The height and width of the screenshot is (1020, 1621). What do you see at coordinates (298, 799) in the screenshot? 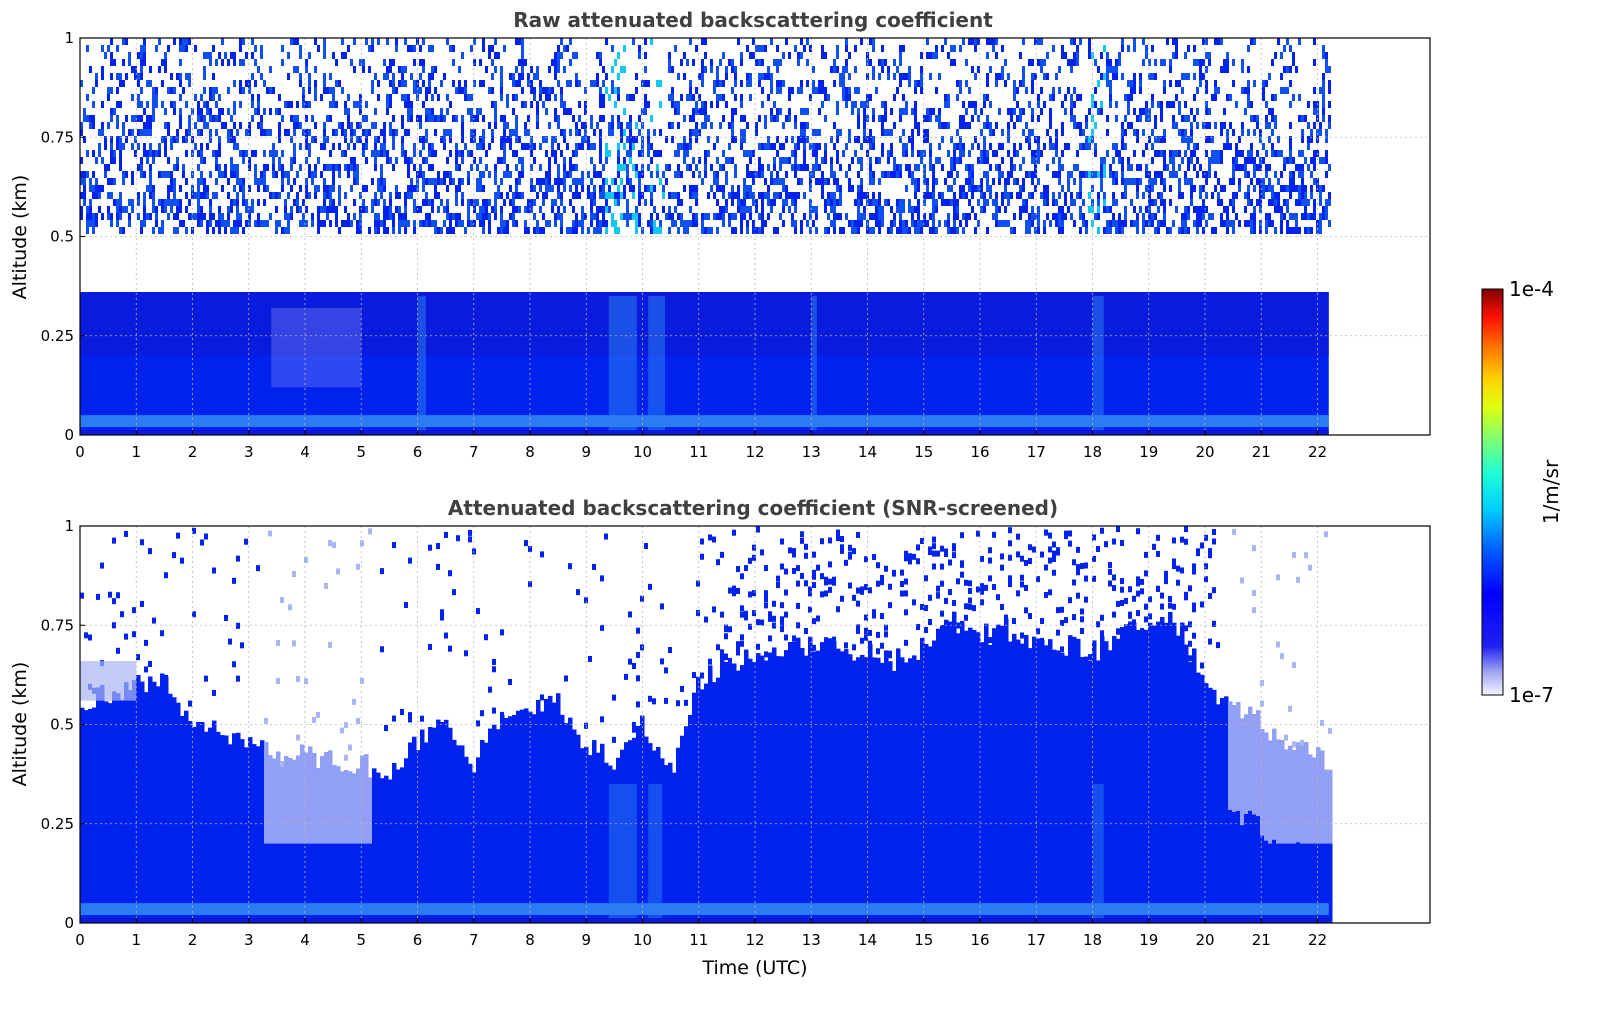
I see `screened-pale-region` at bounding box center [298, 799].